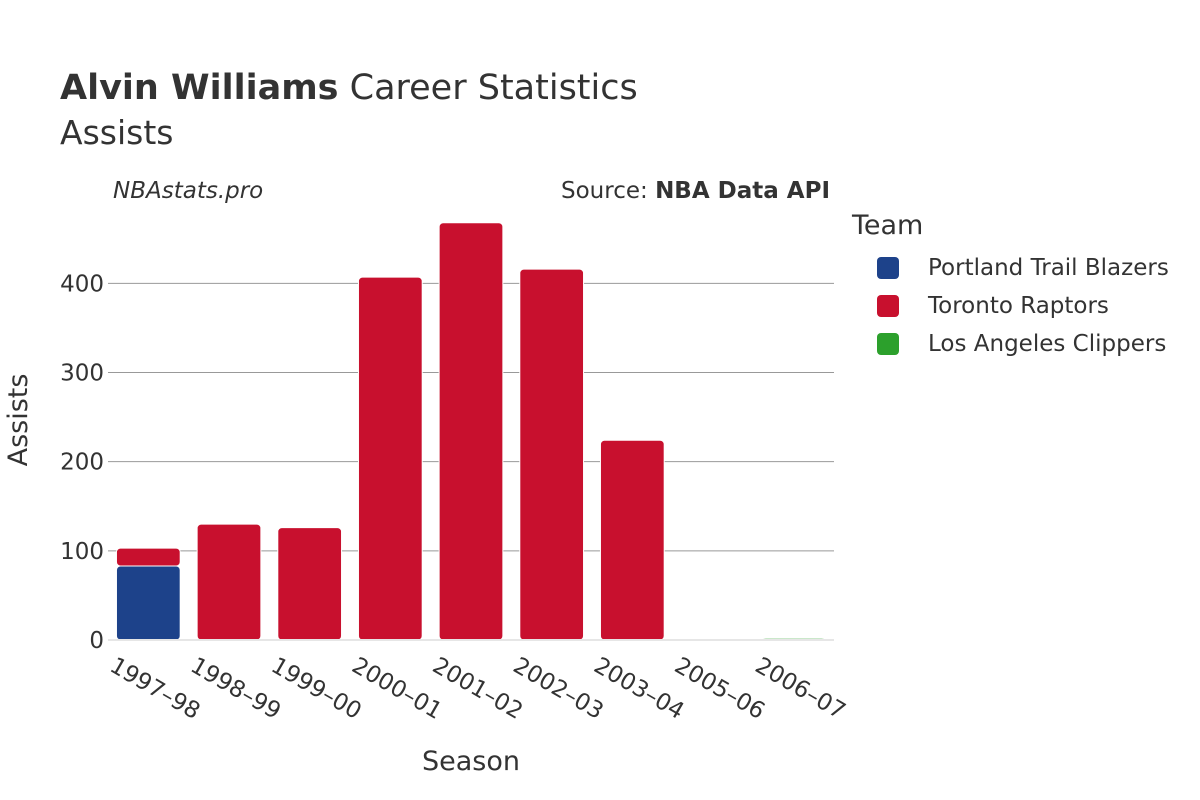 The image size is (1200, 800). What do you see at coordinates (608, 191) in the screenshot?
I see `source-prefix: Source:` at bounding box center [608, 191].